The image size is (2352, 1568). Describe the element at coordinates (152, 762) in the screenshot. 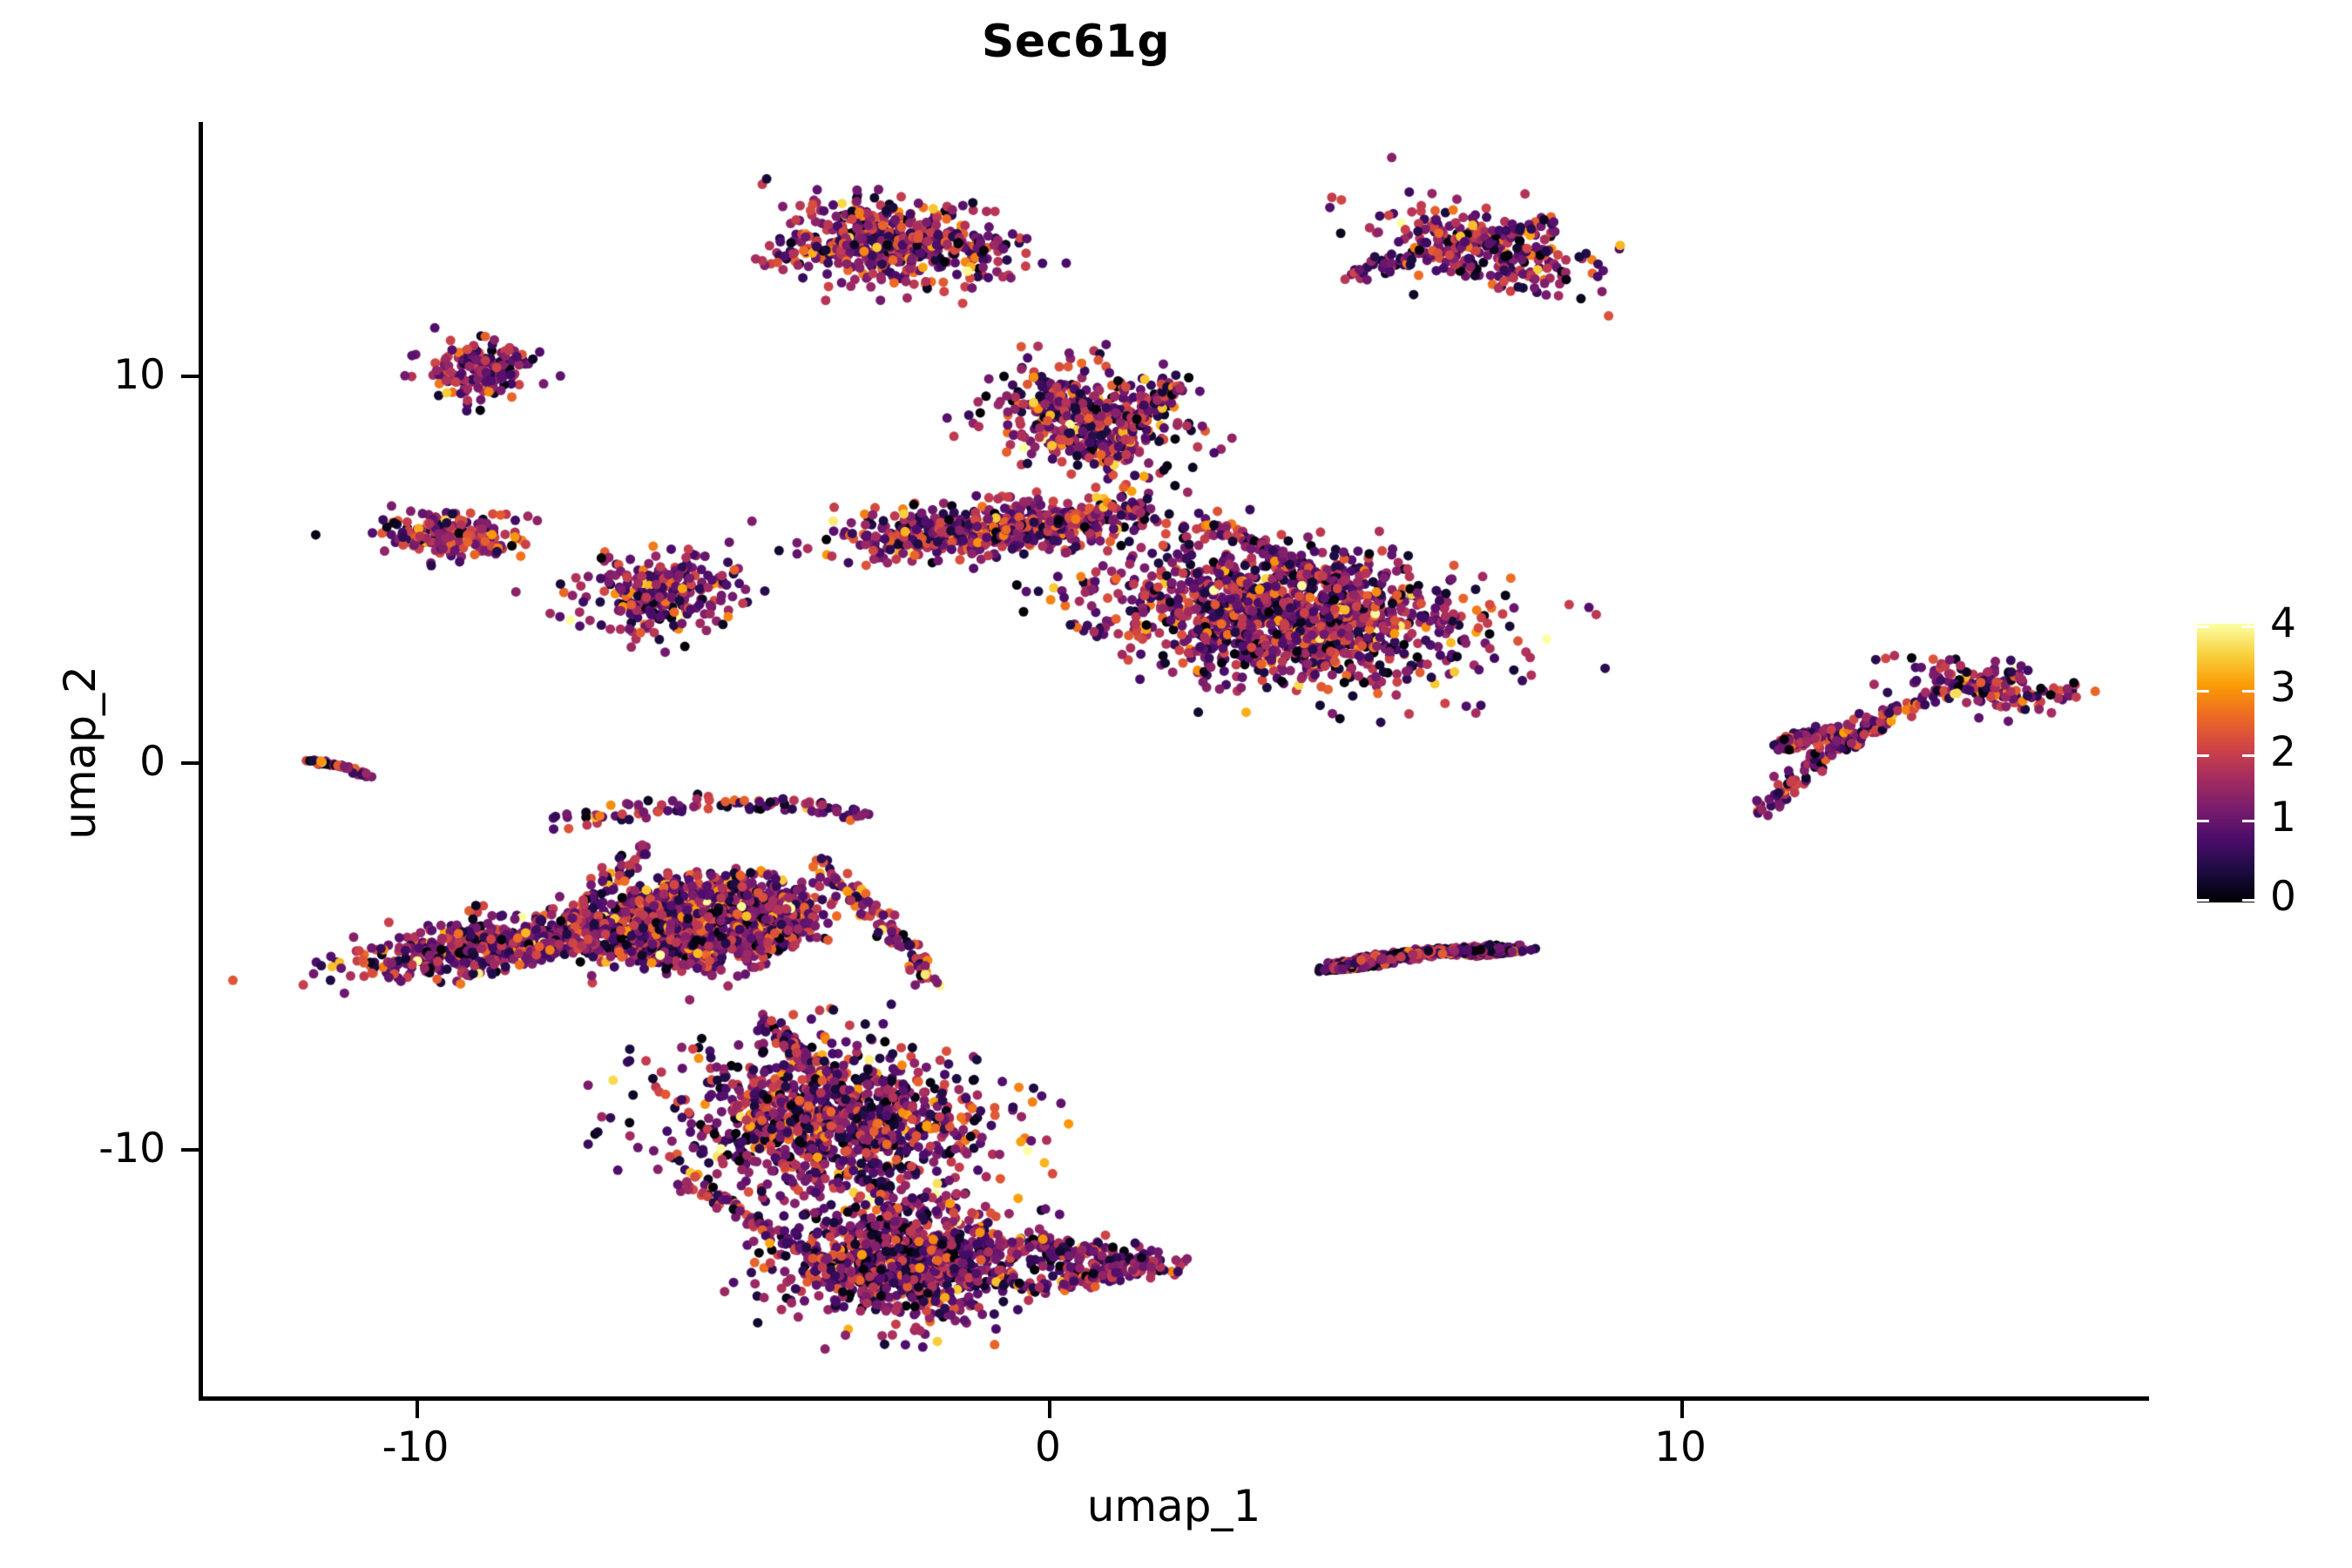

I see `y-tick-label-0: 0` at that location.